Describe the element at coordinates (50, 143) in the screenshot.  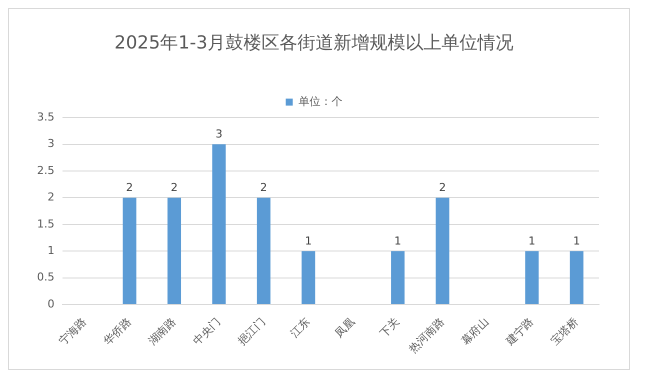
I see `y-tick-label: 3` at that location.